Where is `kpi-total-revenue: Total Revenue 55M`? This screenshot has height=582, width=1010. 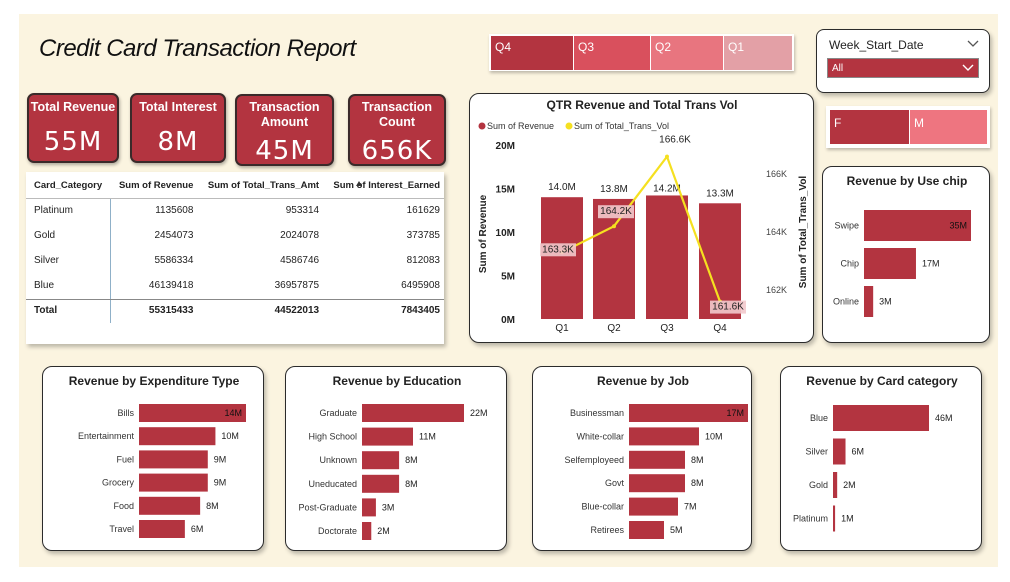 kpi-total-revenue: Total Revenue 55M is located at coordinates (73, 128).